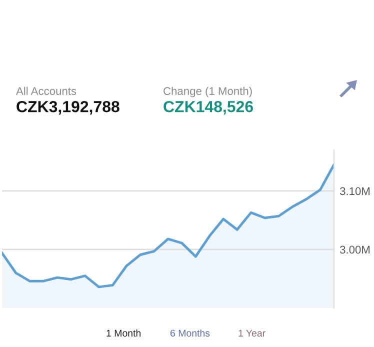 The height and width of the screenshot is (347, 374). Describe the element at coordinates (190, 333) in the screenshot. I see `text: 6 Months` at that location.